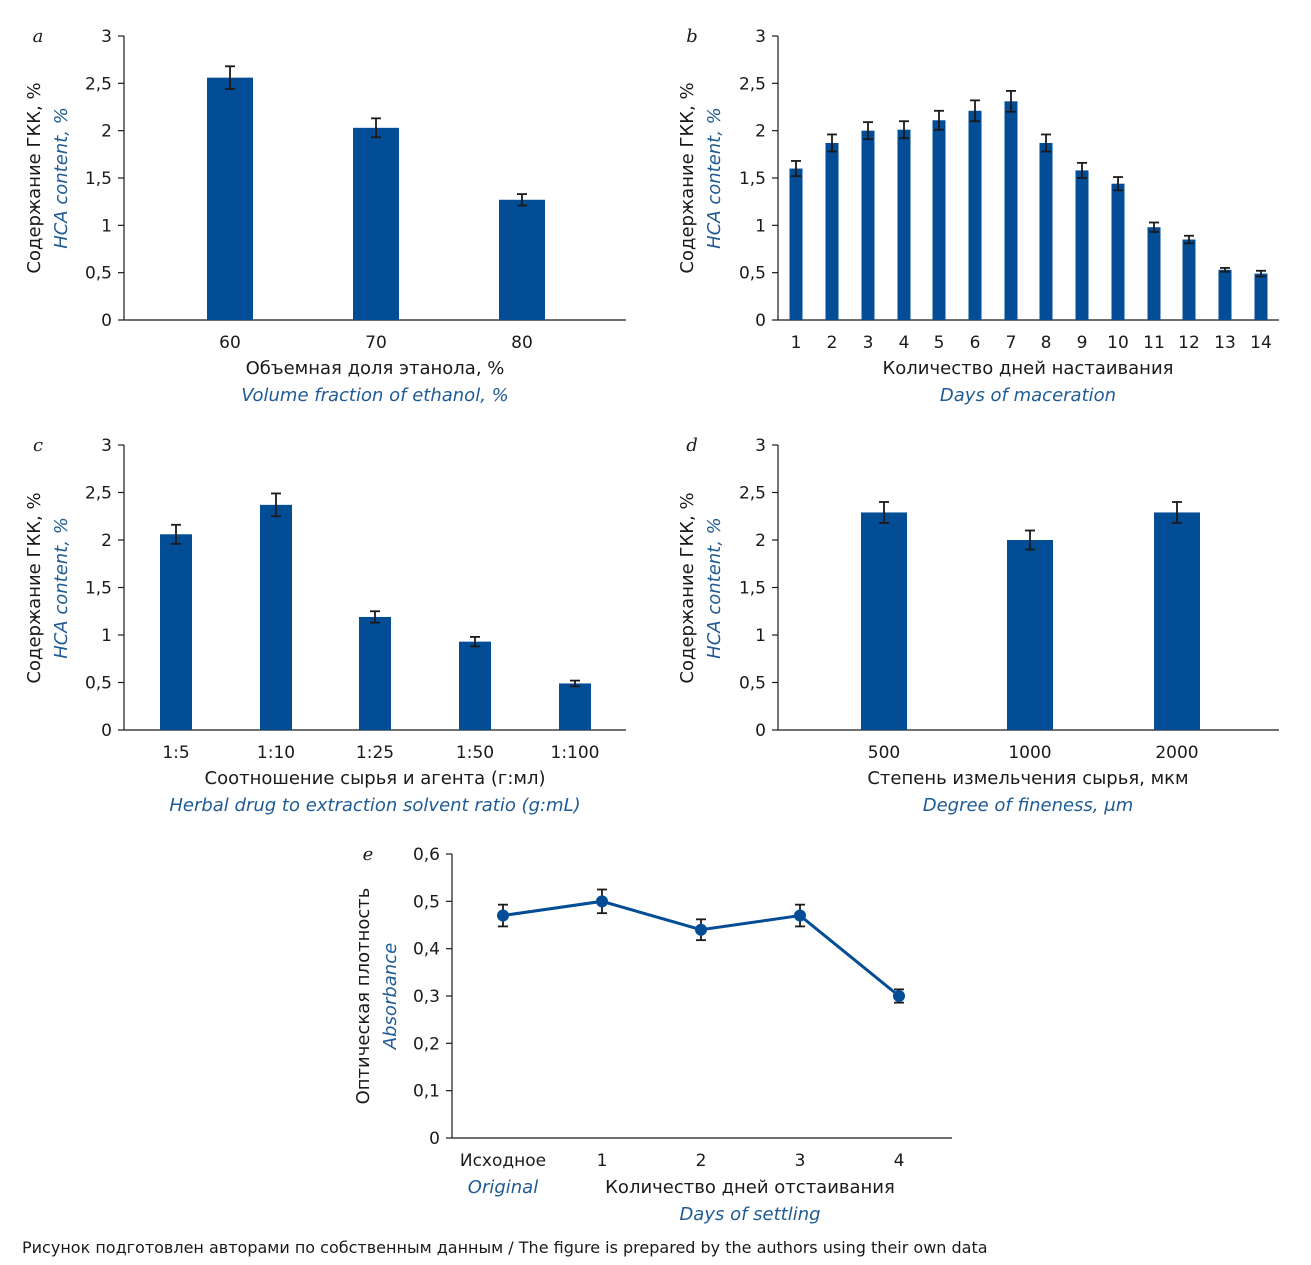  Describe the element at coordinates (1046, 343) in the screenshot. I see `x-tick-label: 8` at that location.